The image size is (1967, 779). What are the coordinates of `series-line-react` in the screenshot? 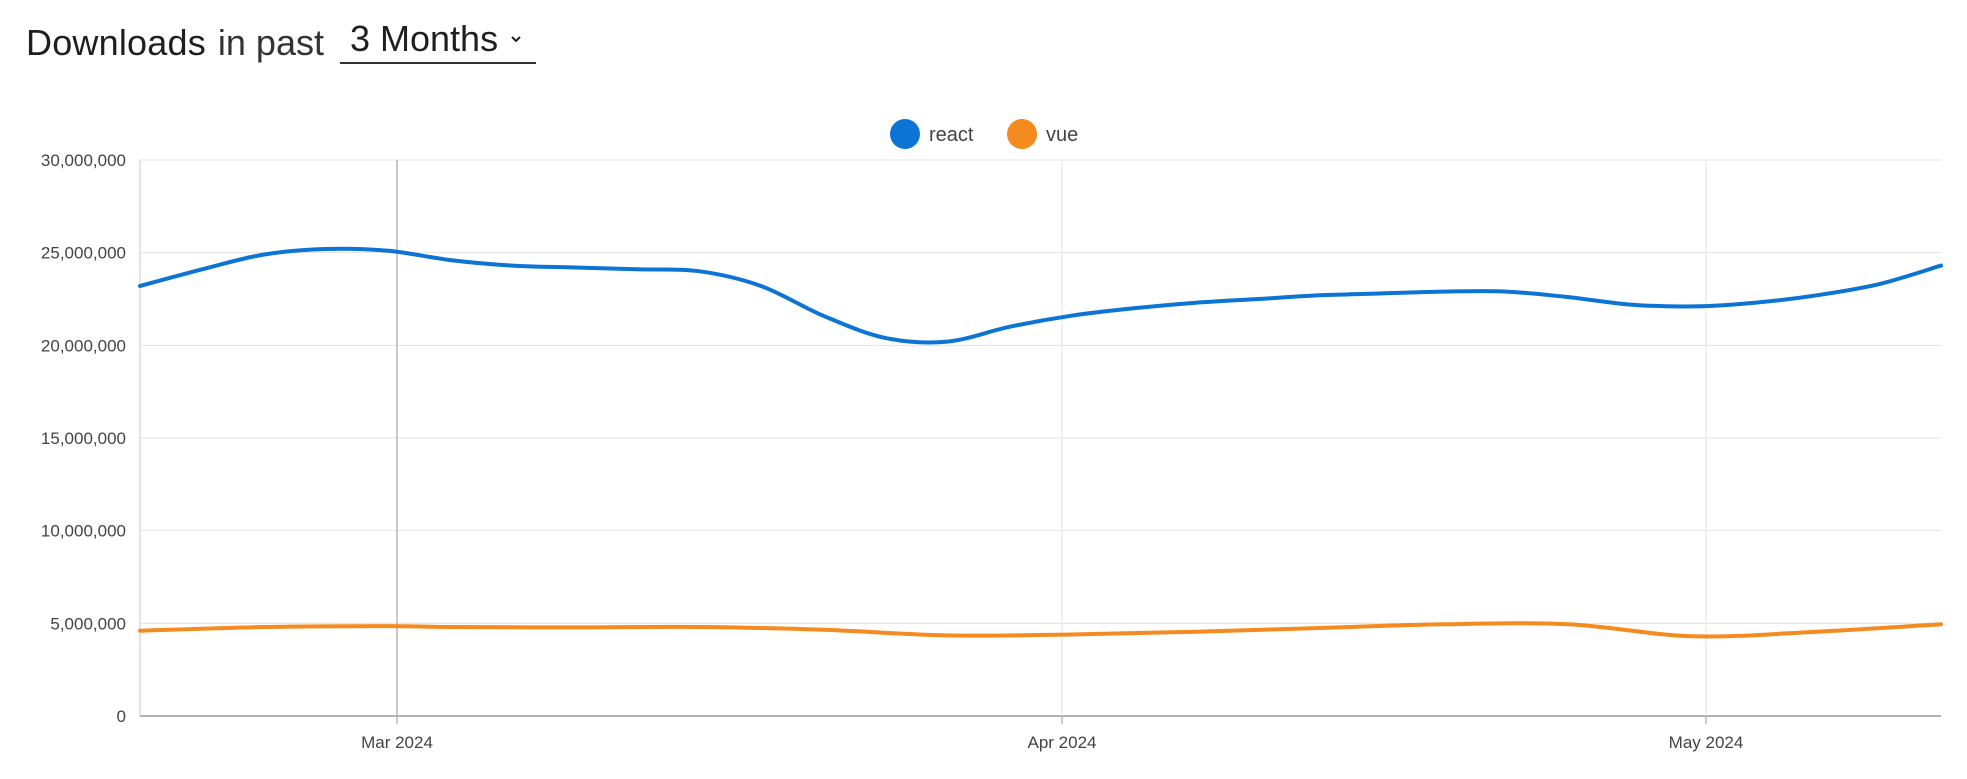 It's located at (1040, 295).